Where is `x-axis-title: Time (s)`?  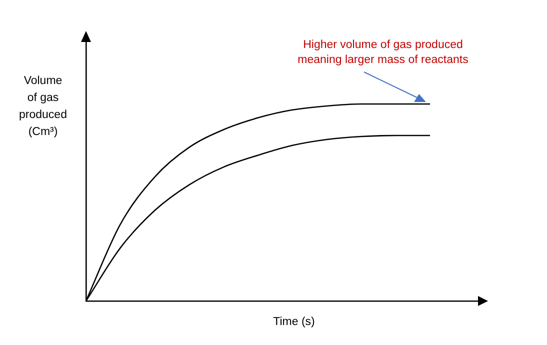
x-axis-title: Time (s) is located at coordinates (294, 322).